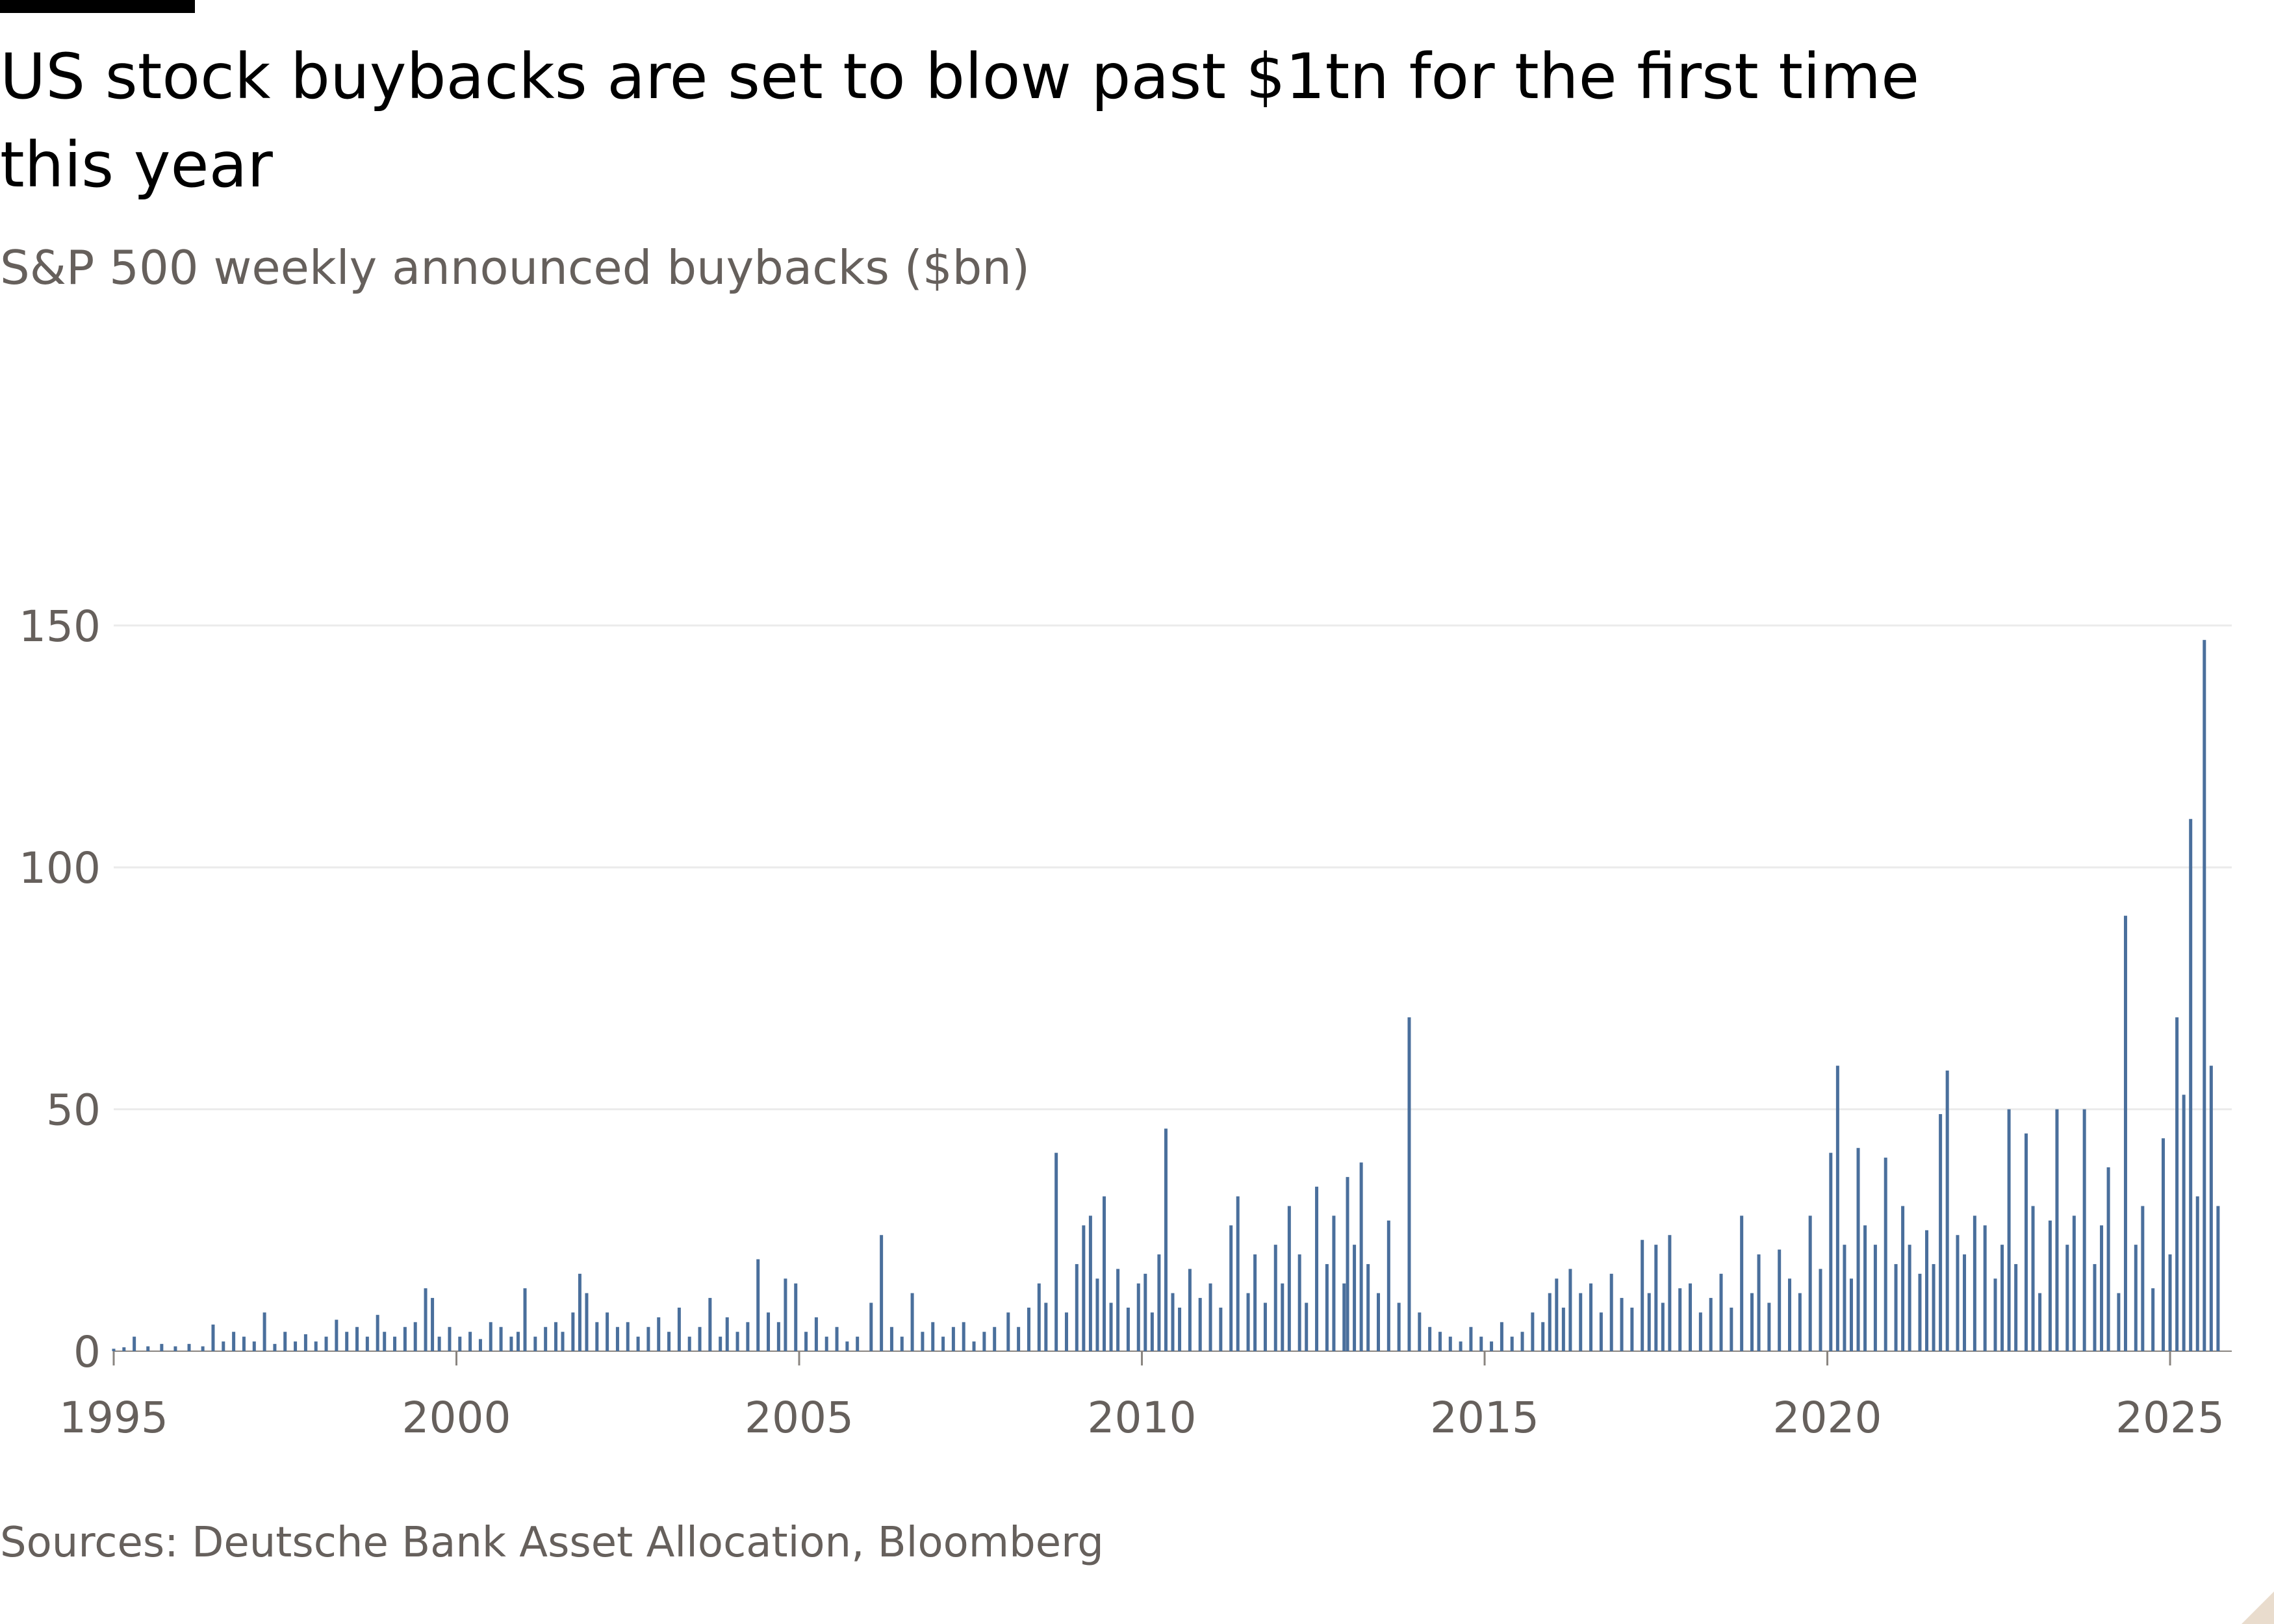 This screenshot has height=1624, width=2274. I want to click on x-tick-label: 2000, so click(456, 1418).